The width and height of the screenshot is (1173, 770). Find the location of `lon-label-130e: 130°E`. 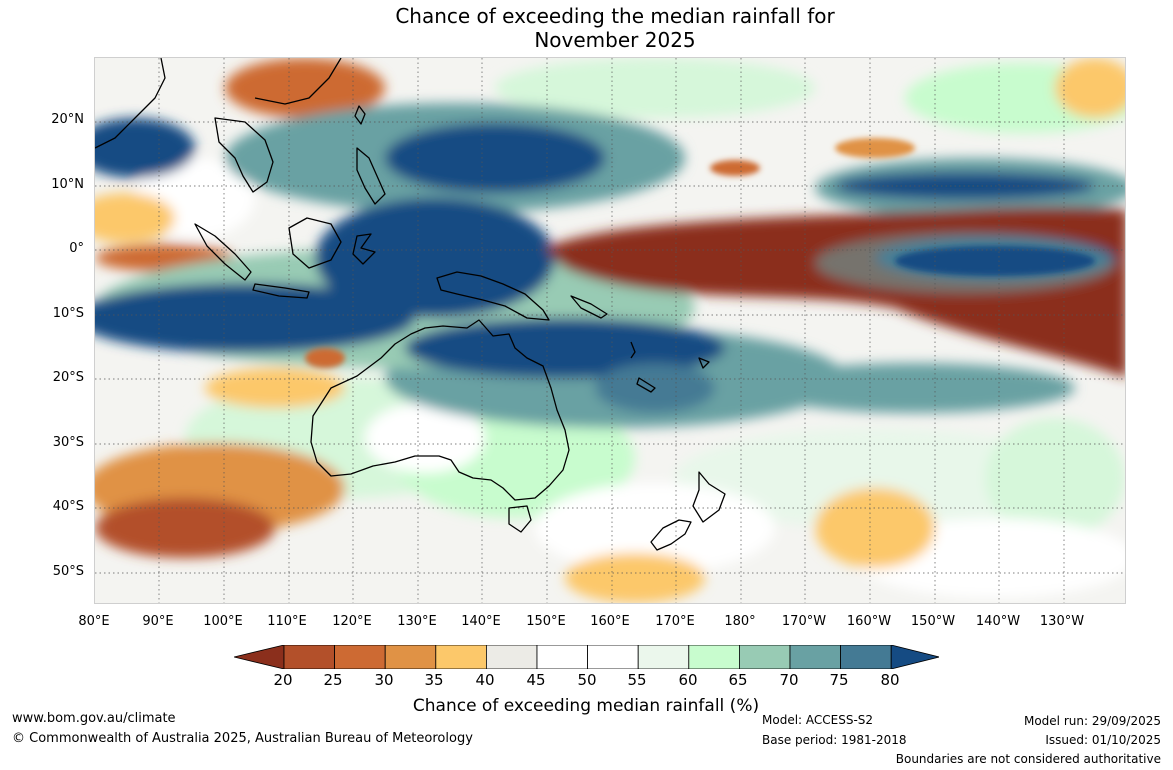

lon-label-130e: 130°E is located at coordinates (417, 621).